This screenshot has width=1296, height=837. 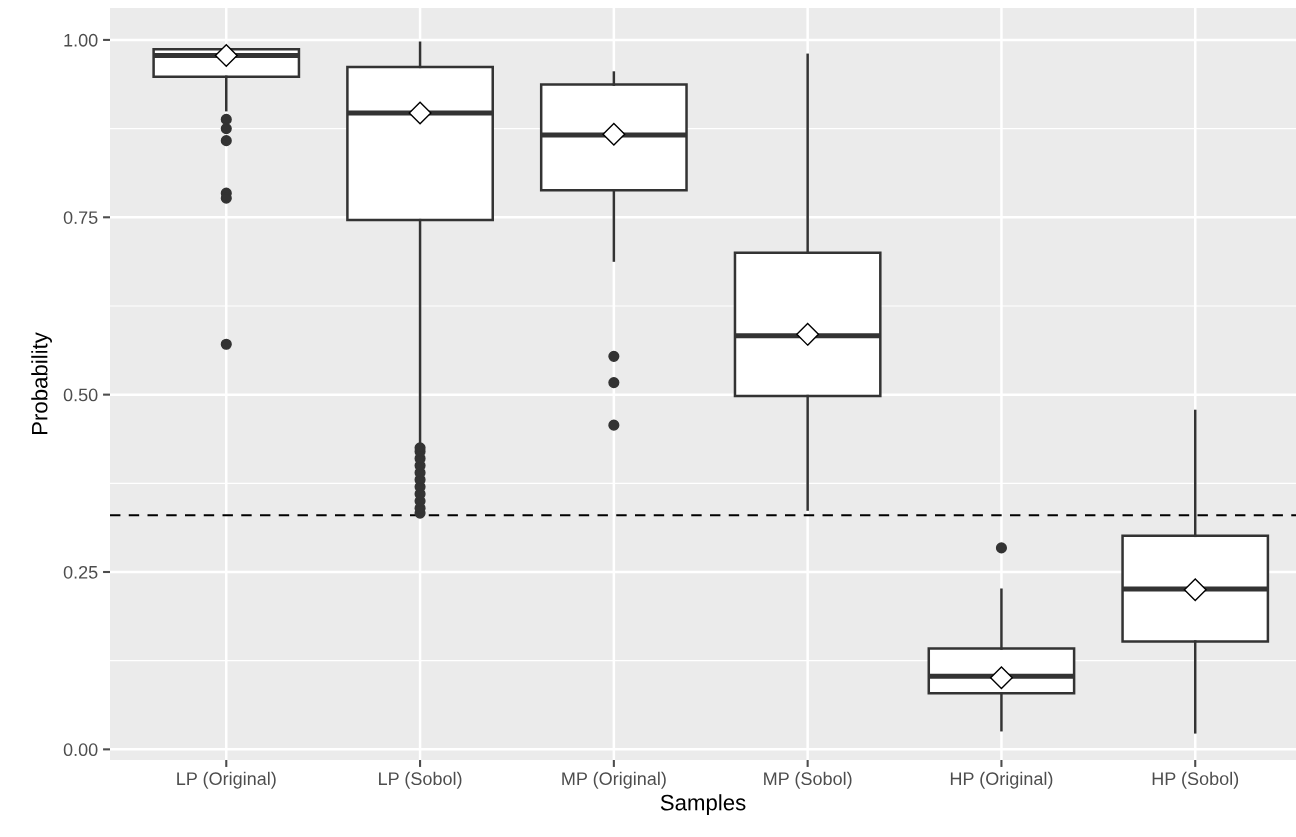 What do you see at coordinates (703, 804) in the screenshot?
I see `x-axis-title: Samples` at bounding box center [703, 804].